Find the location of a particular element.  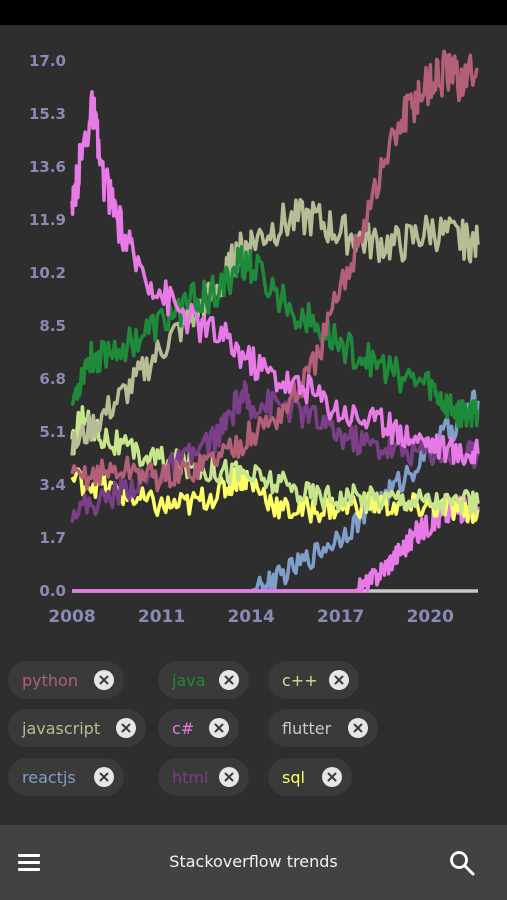

filter-chip-reactjs: reactjs is located at coordinates (66, 777).